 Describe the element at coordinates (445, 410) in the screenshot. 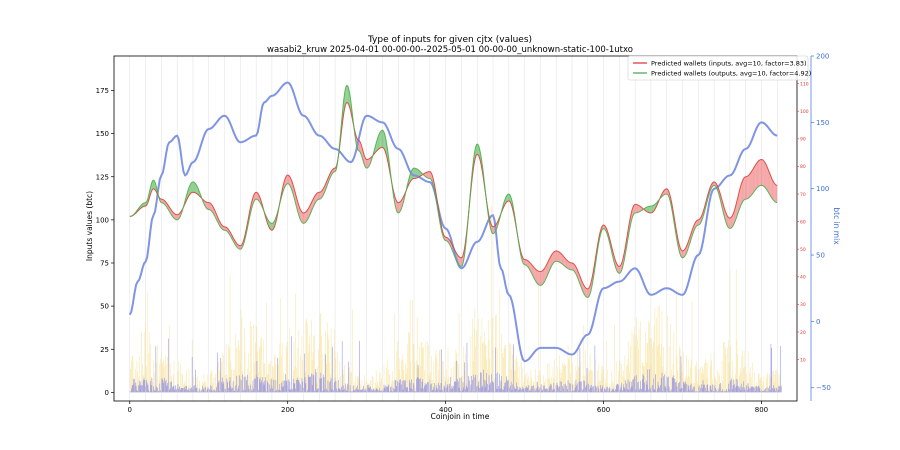

I see `x-tick-label: 400` at that location.